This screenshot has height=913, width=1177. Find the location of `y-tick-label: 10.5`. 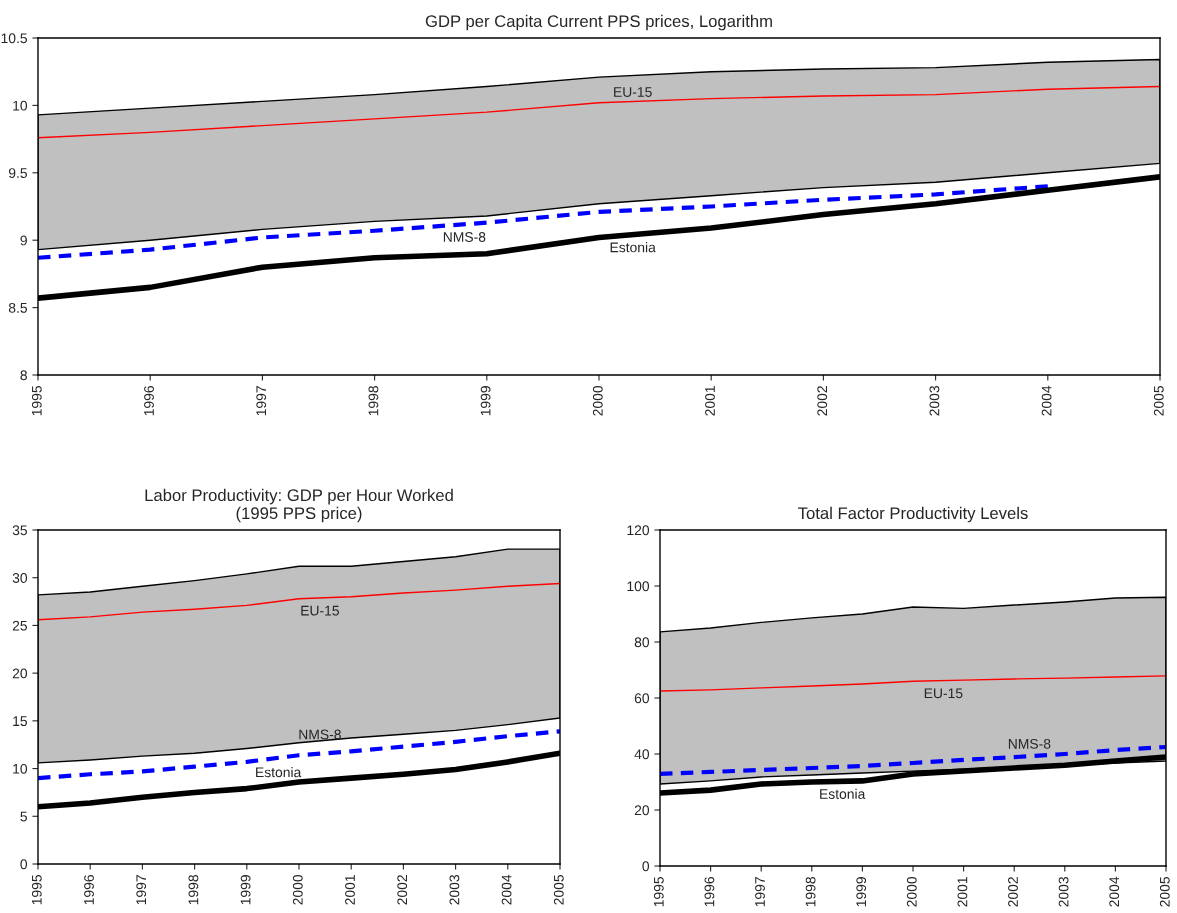

y-tick-label: 10.5 is located at coordinates (14, 38).